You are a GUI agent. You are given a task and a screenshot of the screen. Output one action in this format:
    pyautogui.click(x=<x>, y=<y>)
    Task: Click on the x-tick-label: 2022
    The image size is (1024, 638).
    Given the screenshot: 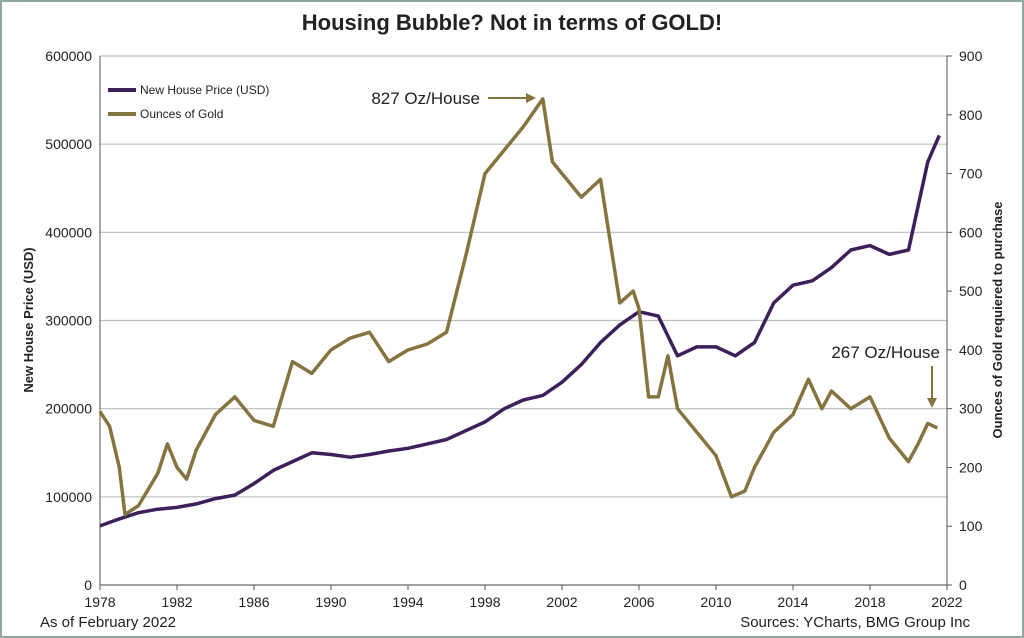 What is the action you would take?
    pyautogui.click(x=946, y=602)
    